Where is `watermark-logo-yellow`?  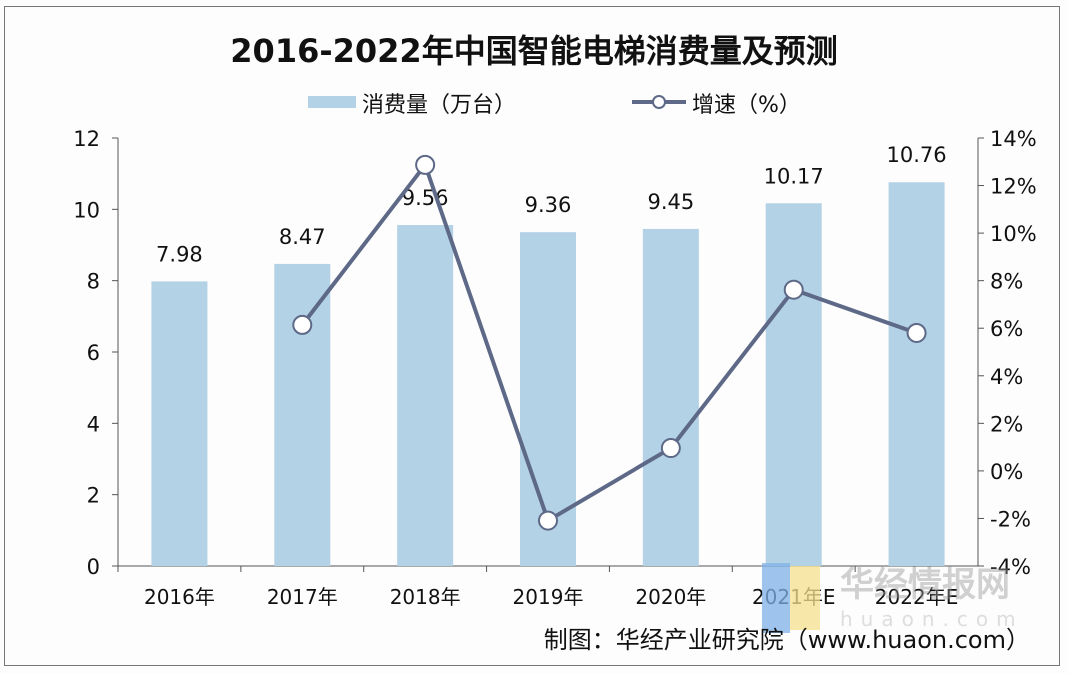 watermark-logo-yellow is located at coordinates (805, 598).